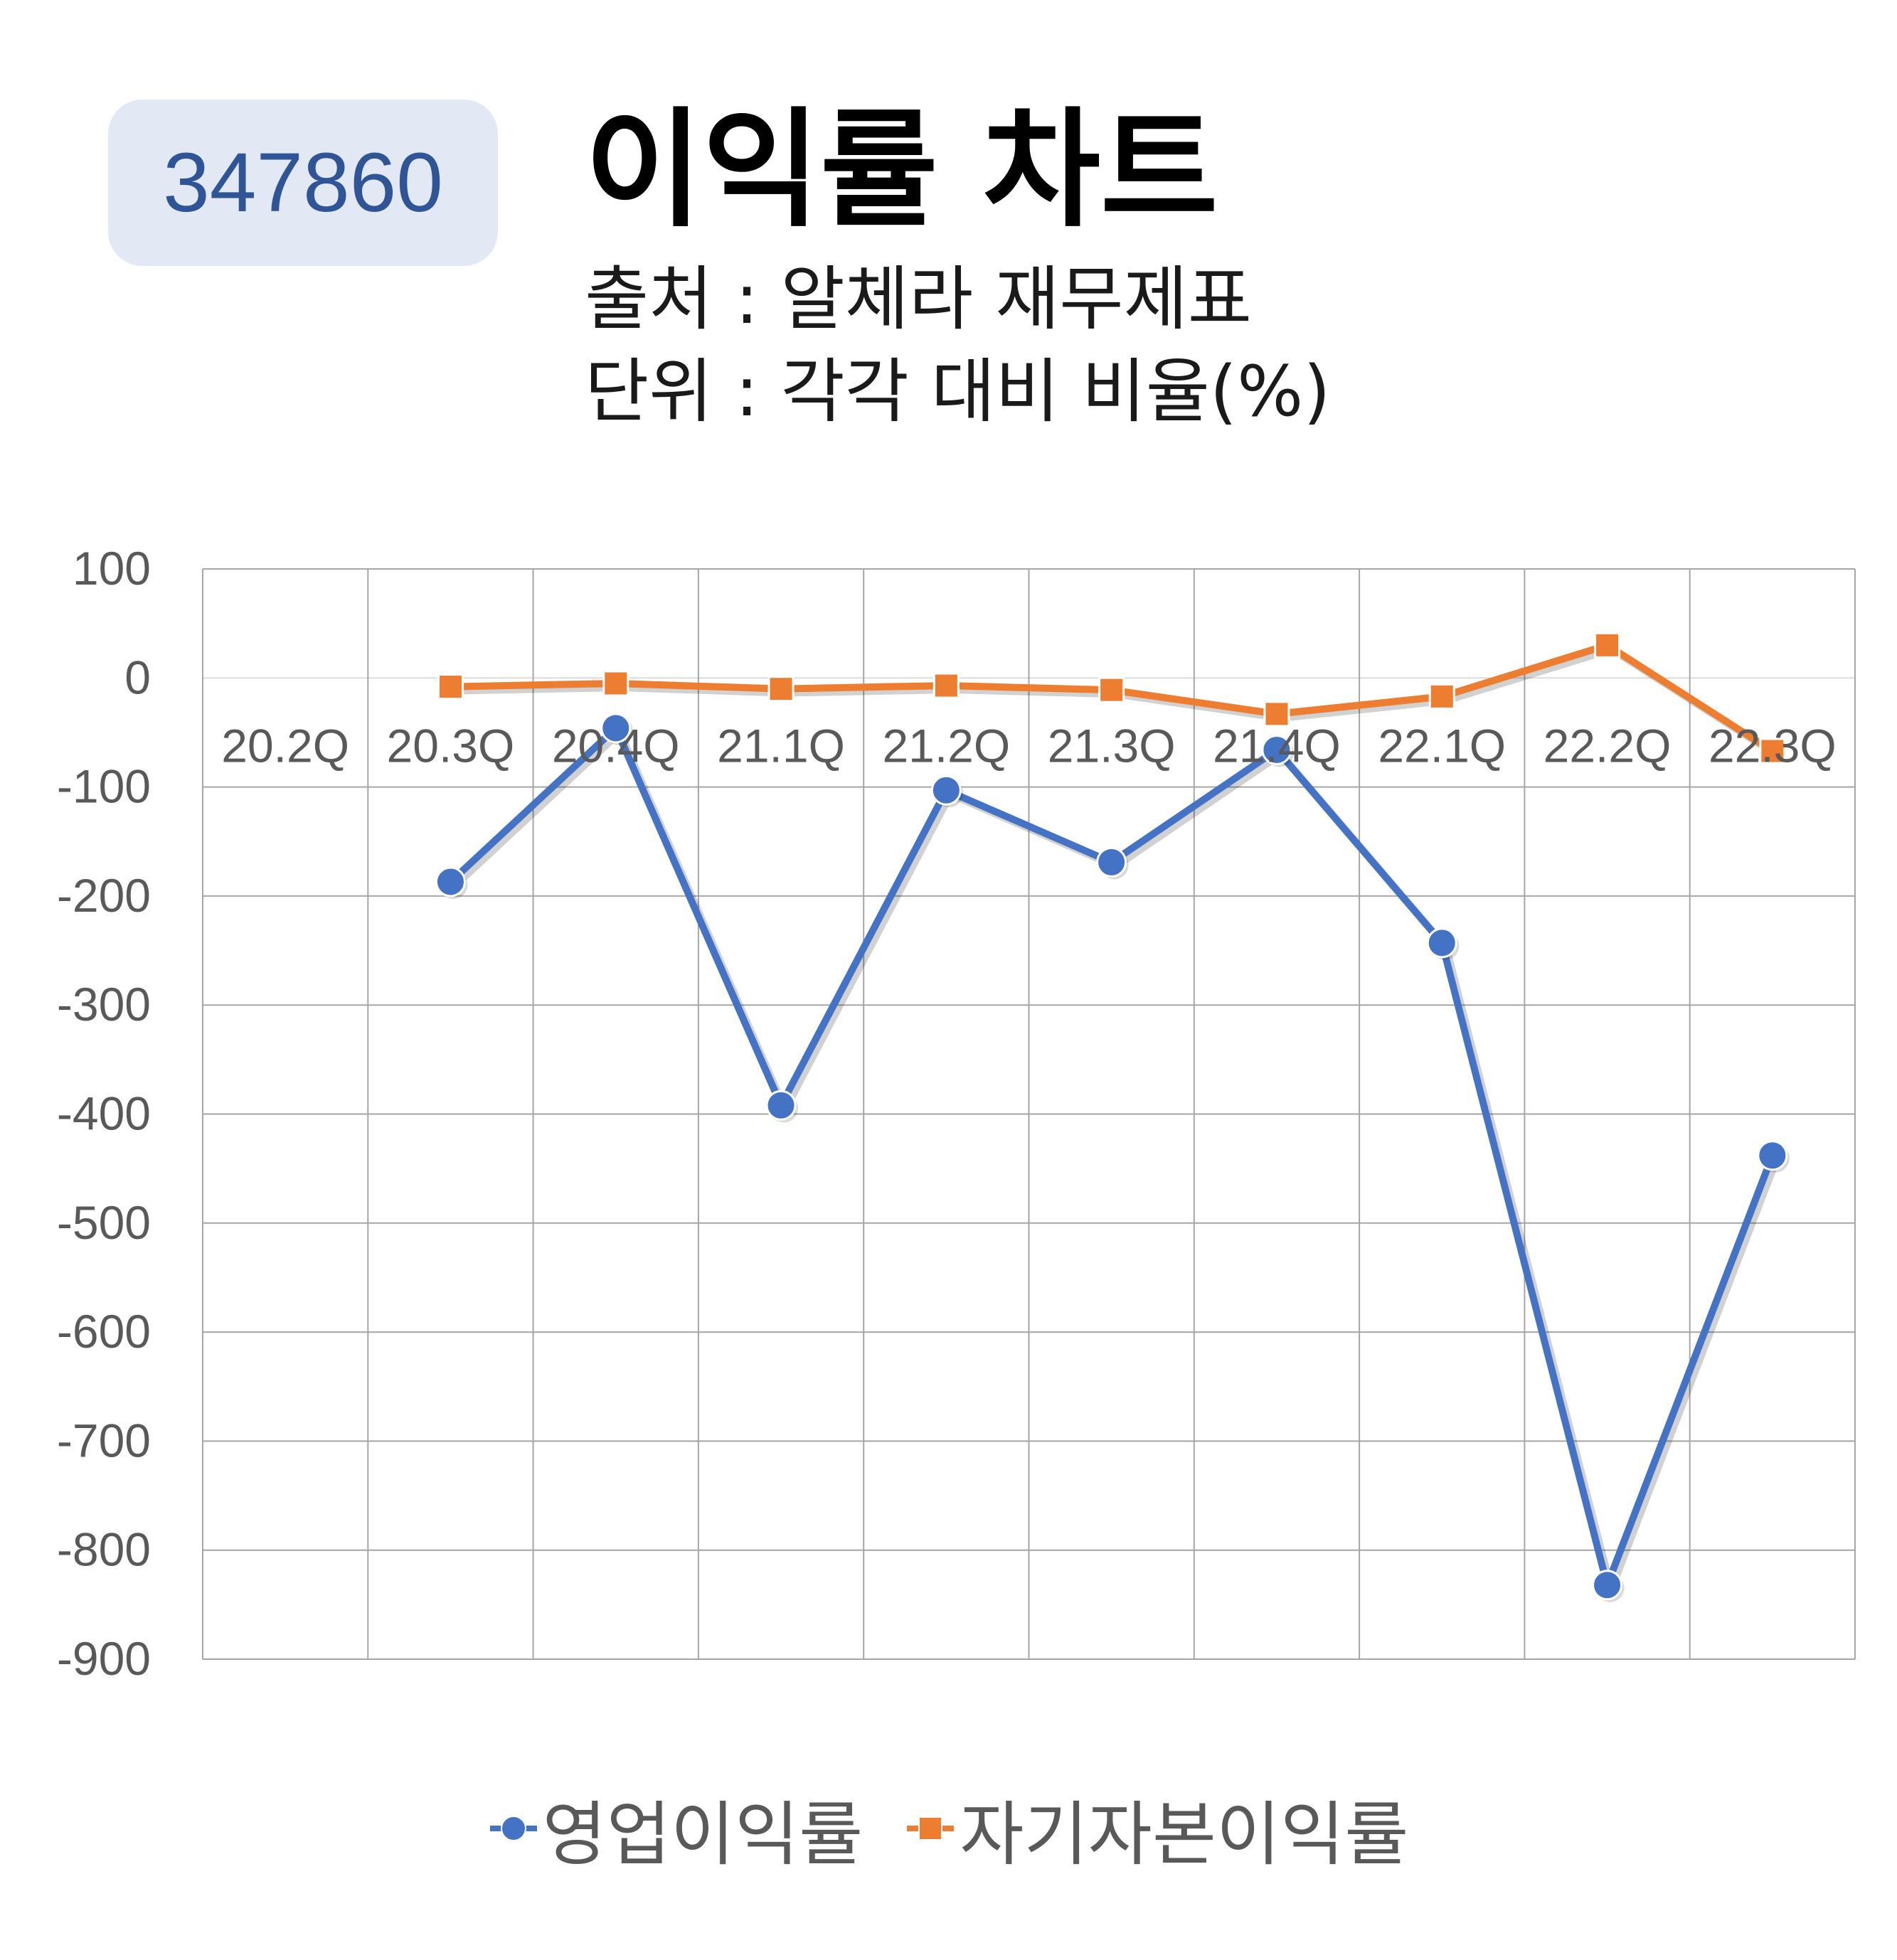  What do you see at coordinates (104, 1222) in the screenshot?
I see `y-tick-label: -500` at bounding box center [104, 1222].